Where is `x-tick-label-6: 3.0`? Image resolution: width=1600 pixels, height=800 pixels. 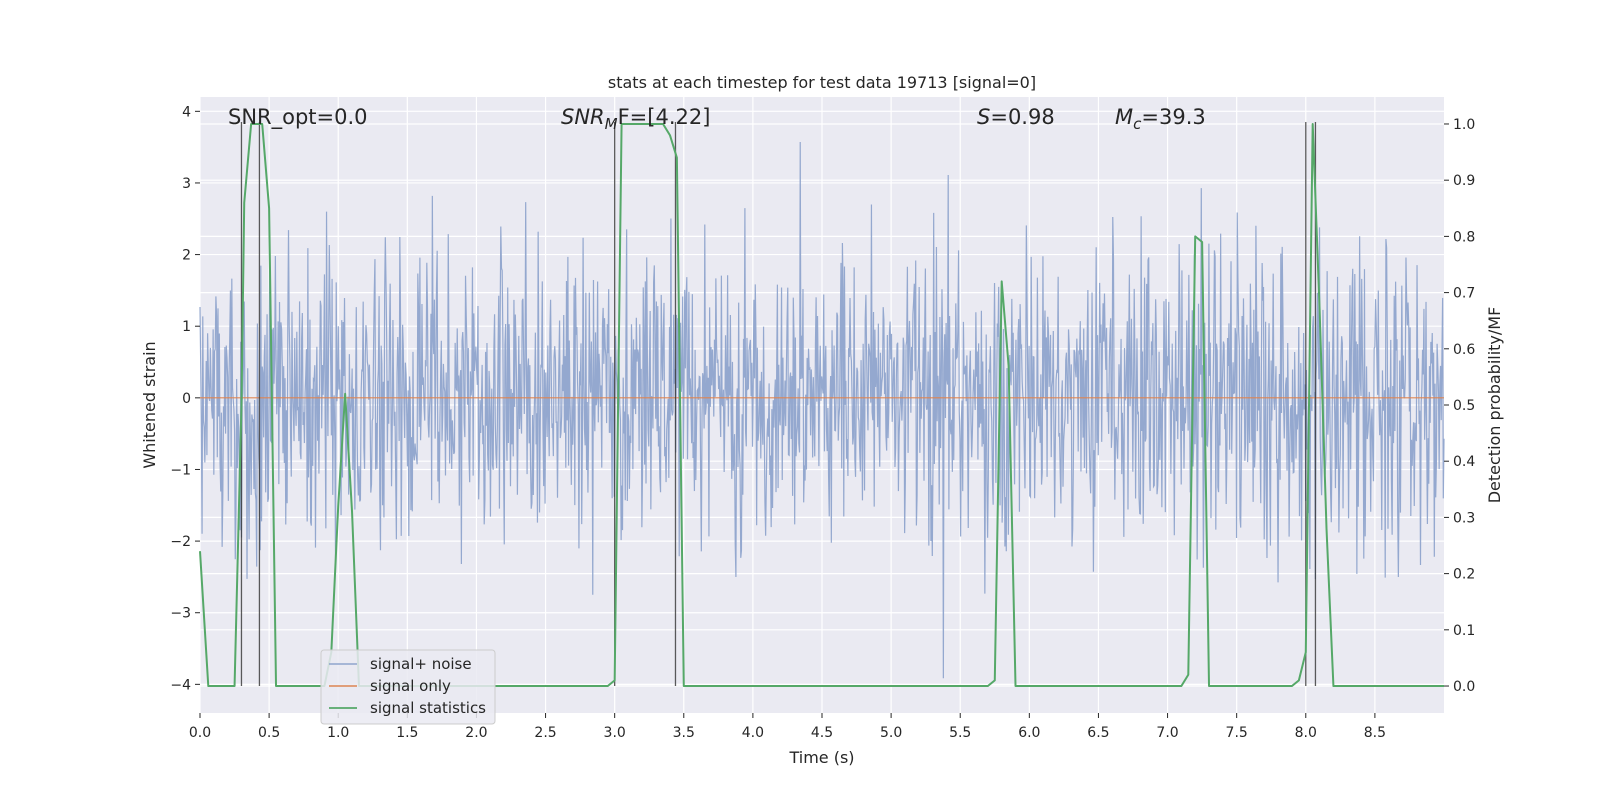
x-tick-label-6: 3.0 is located at coordinates (615, 733).